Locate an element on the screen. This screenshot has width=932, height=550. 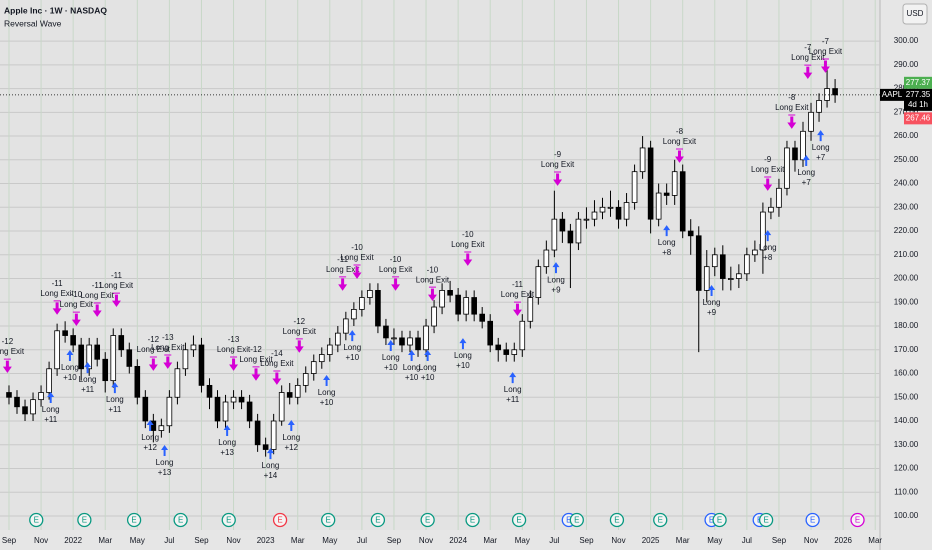
x-tick-label: May is located at coordinates (329, 540).